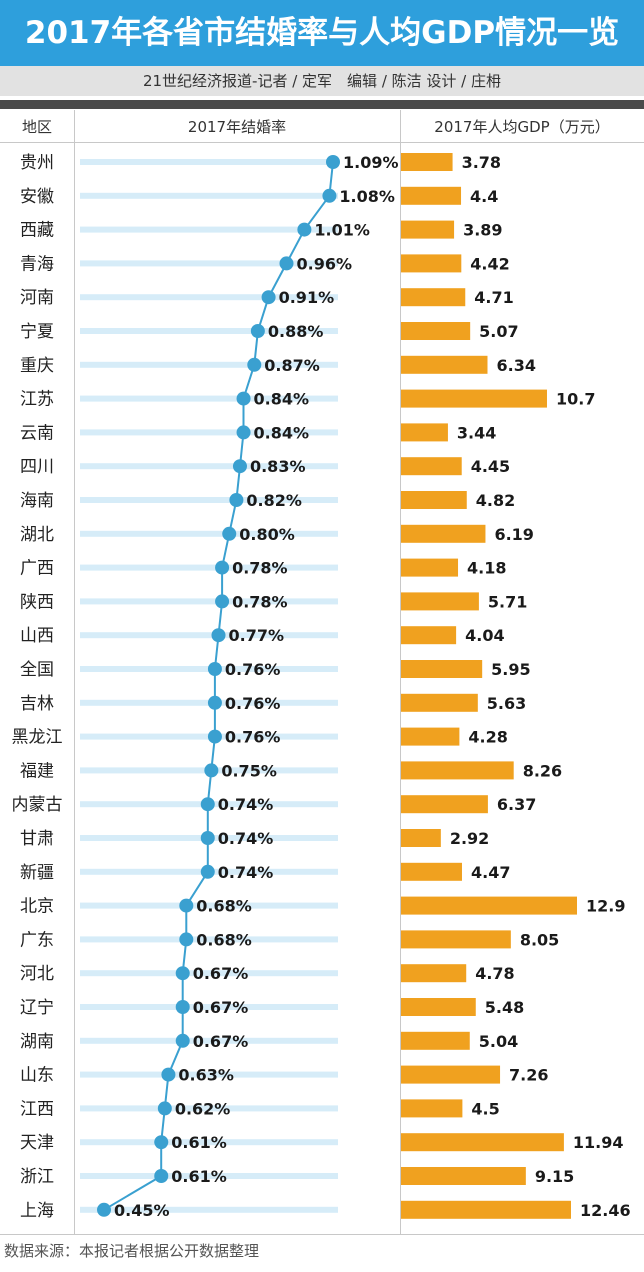  I want to click on marriage-rate-label: 1.08%, so click(367, 196).